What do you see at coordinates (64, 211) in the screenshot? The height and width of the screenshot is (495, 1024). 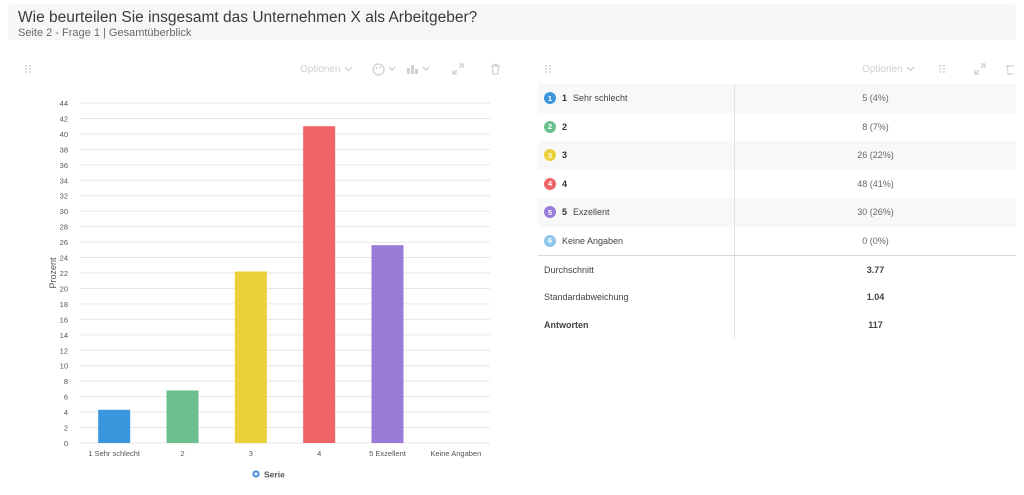 I see `y-tick-label: 30` at bounding box center [64, 211].